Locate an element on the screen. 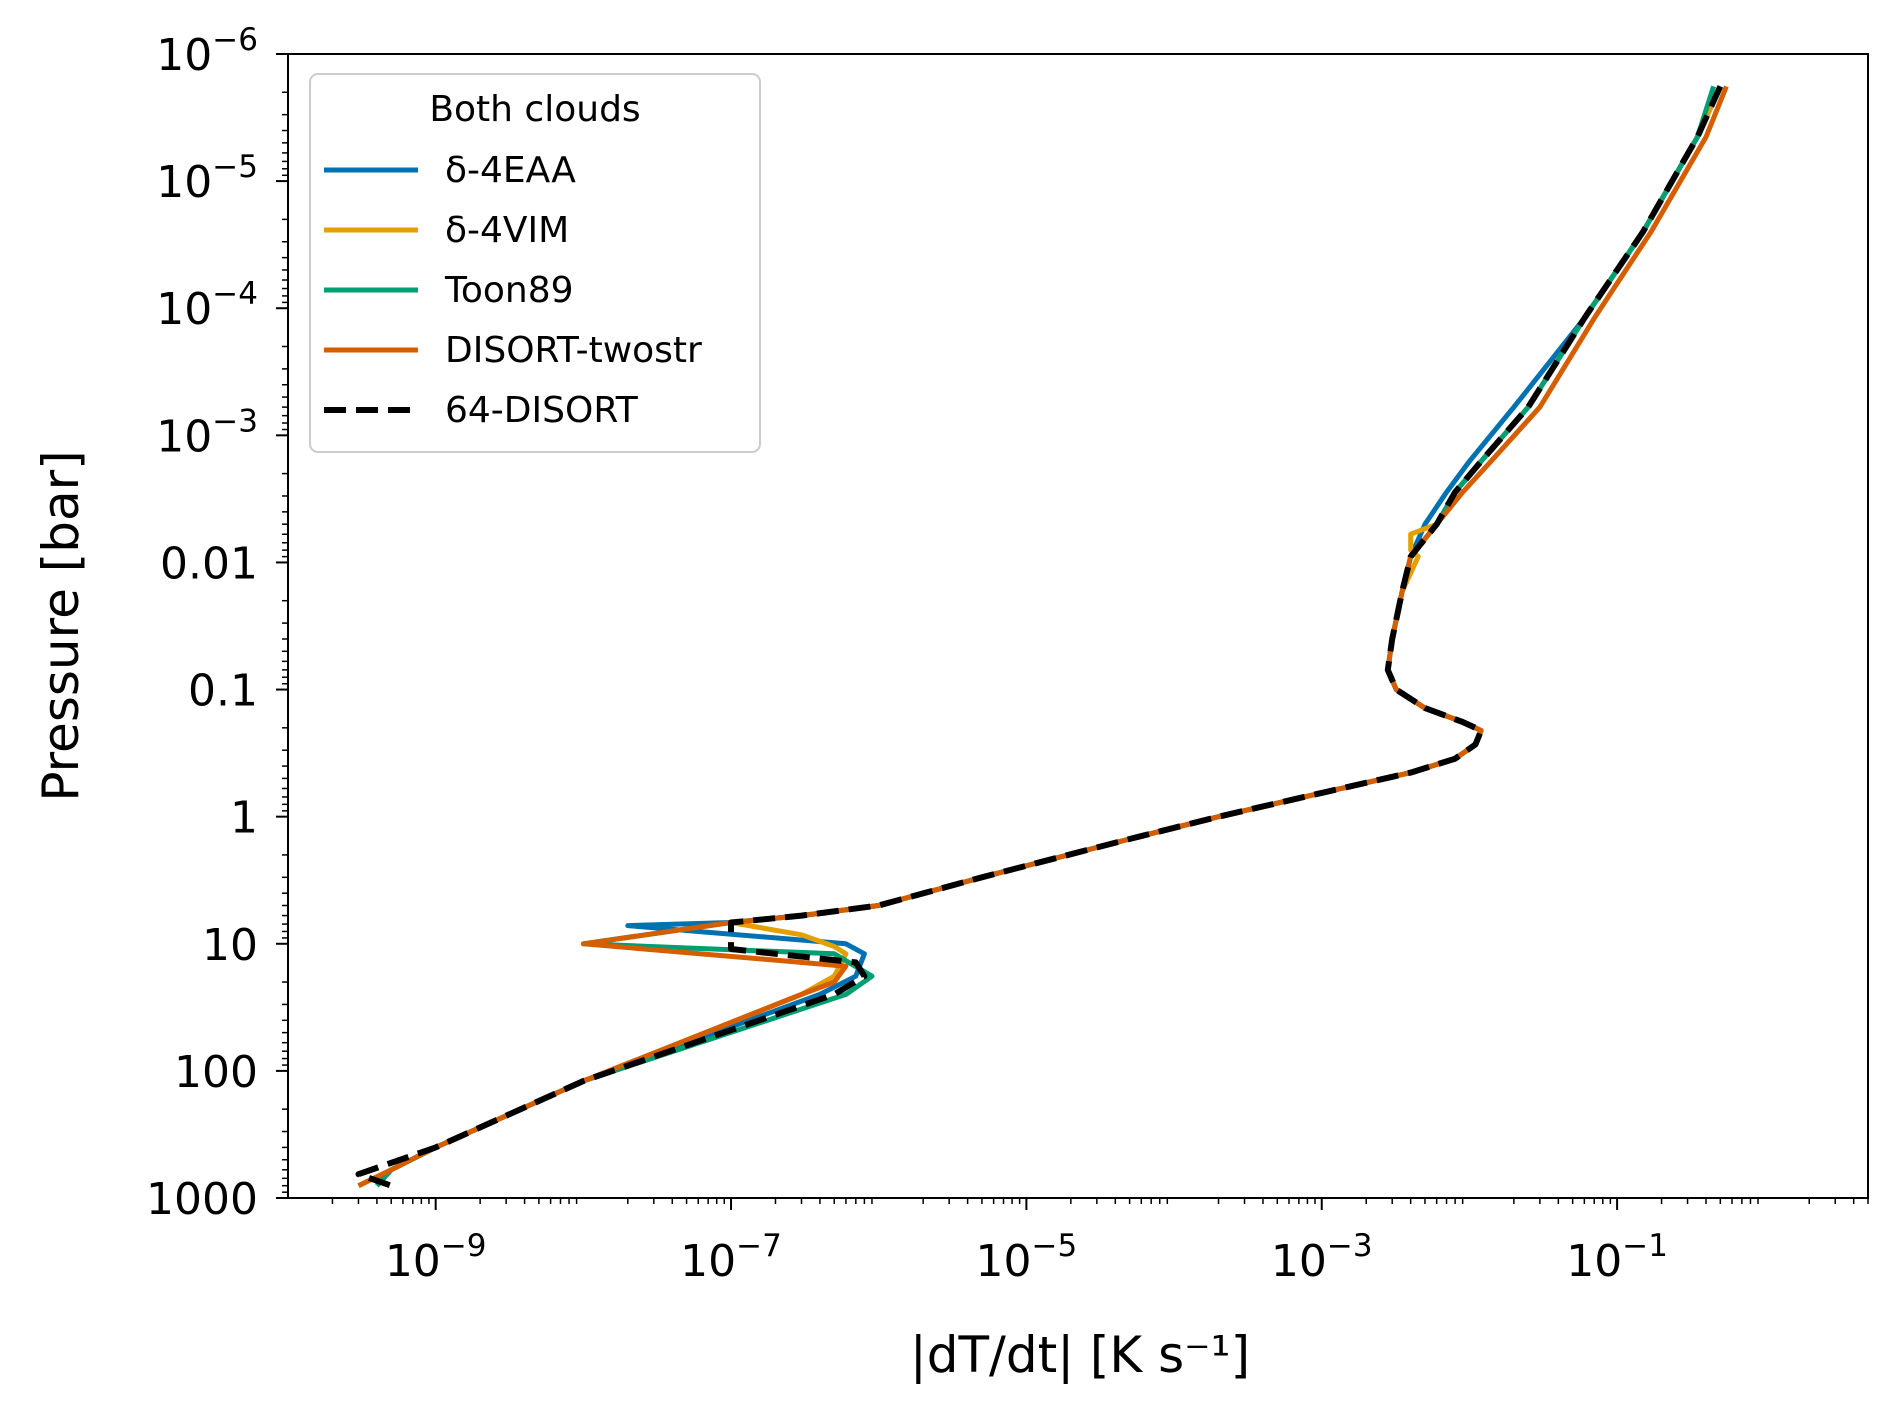 The height and width of the screenshot is (1409, 1892). y-tick-base: 0.01 is located at coordinates (209, 563).